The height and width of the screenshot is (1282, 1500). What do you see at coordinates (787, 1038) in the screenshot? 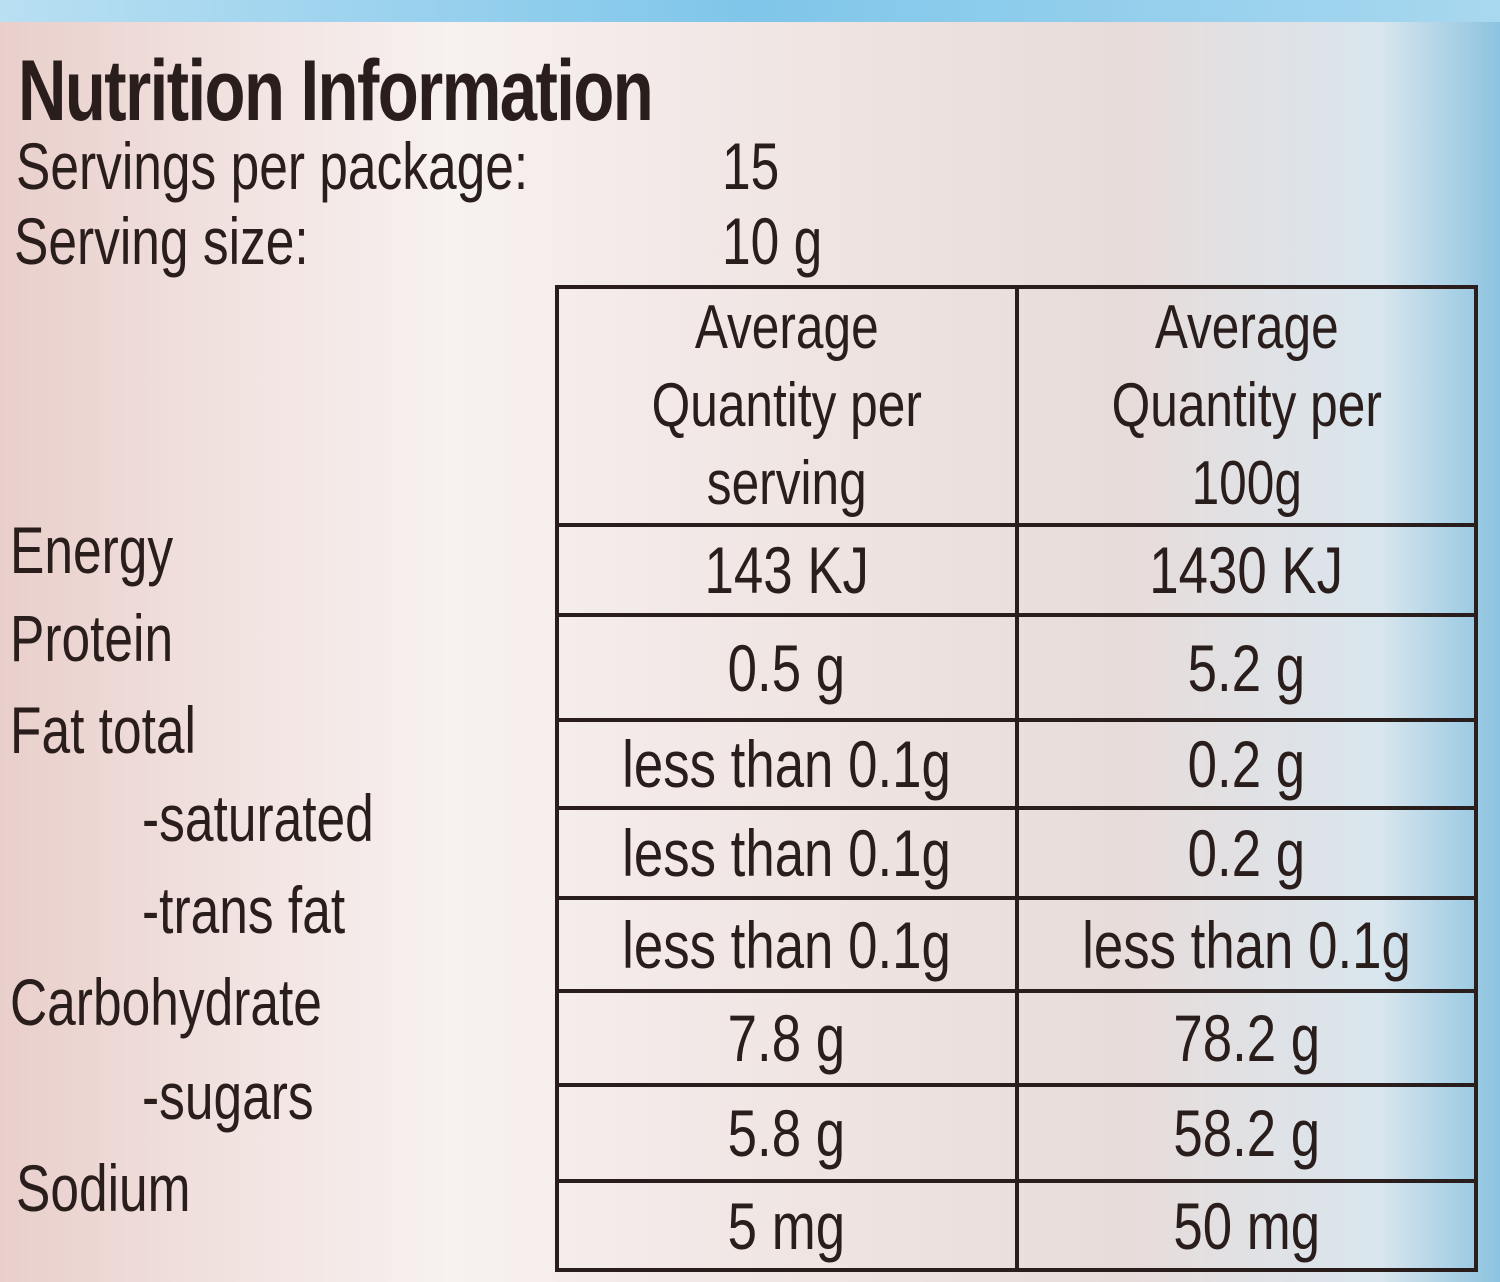
I see `cell: 7.8 g` at bounding box center [787, 1038].